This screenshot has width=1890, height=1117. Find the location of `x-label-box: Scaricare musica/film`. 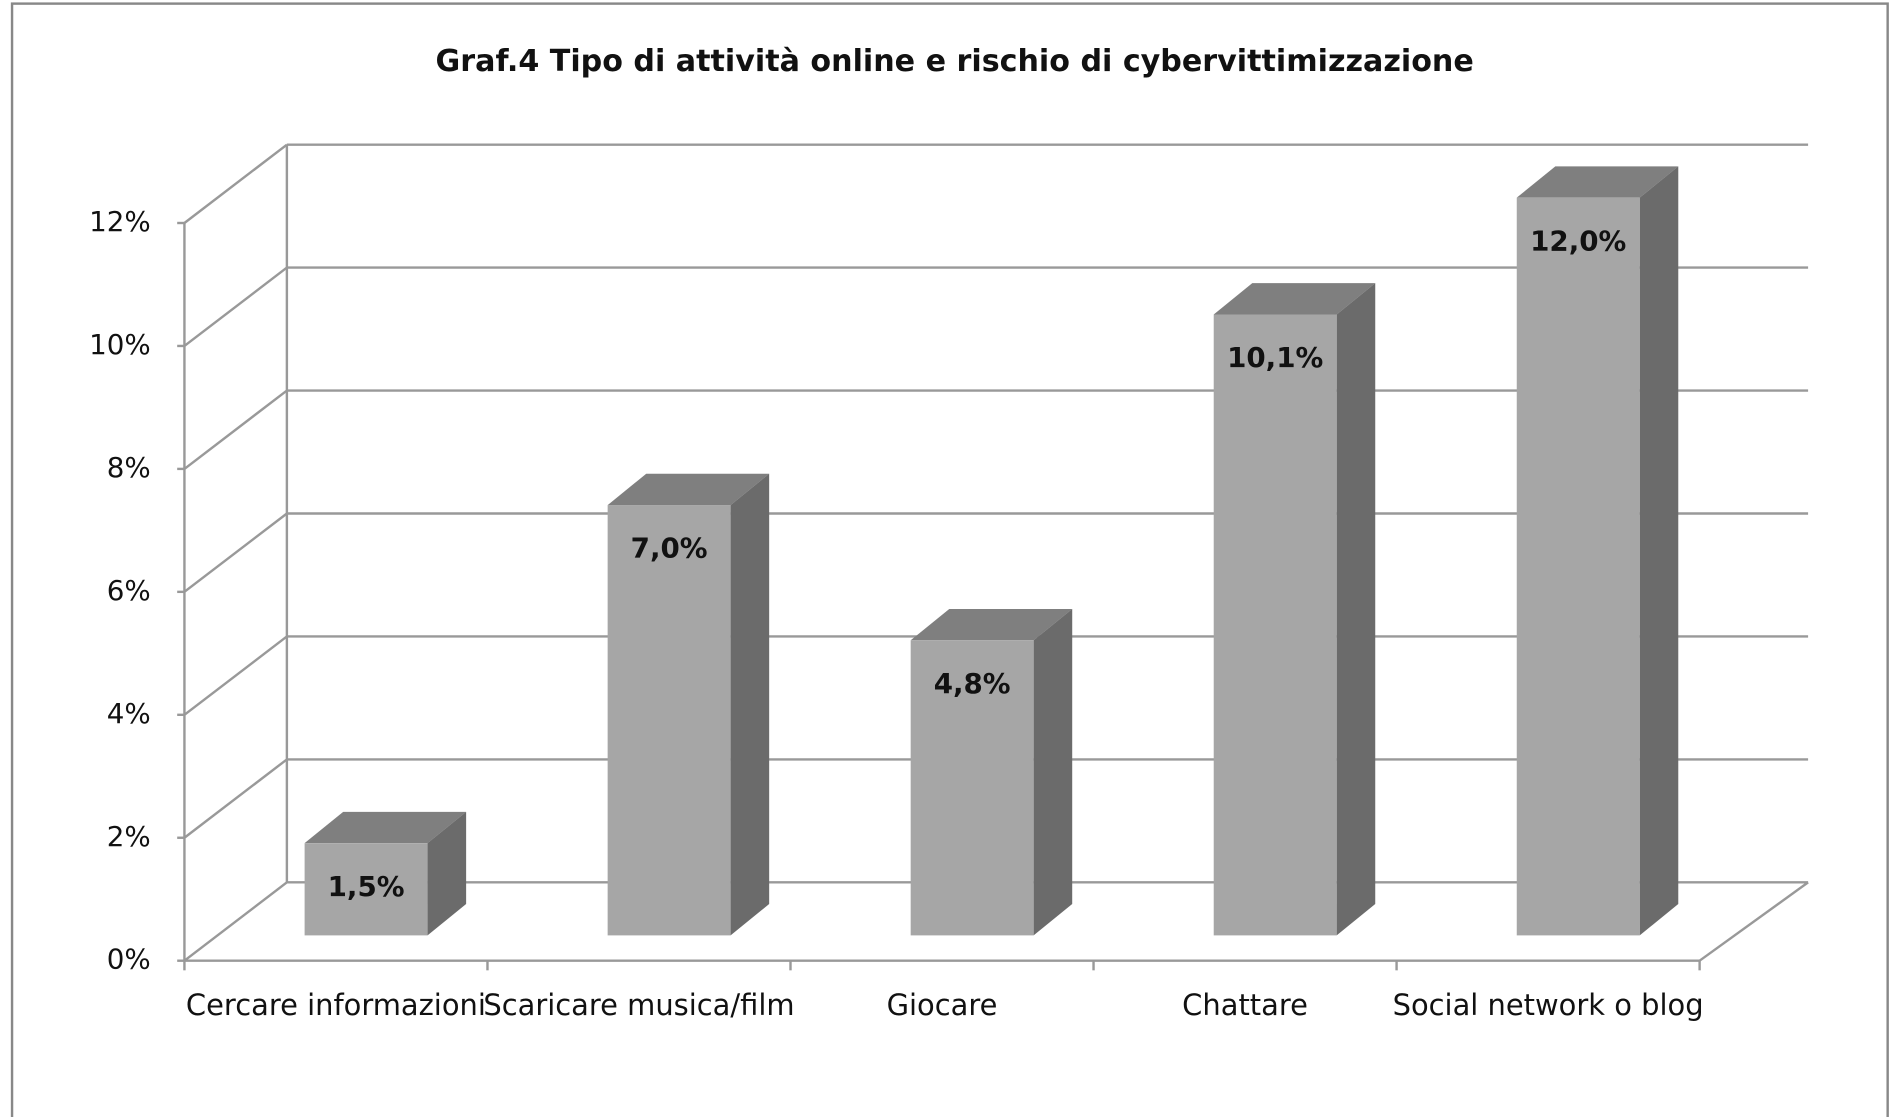

x-label-box: Scaricare musica/film is located at coordinates (639, 1005).